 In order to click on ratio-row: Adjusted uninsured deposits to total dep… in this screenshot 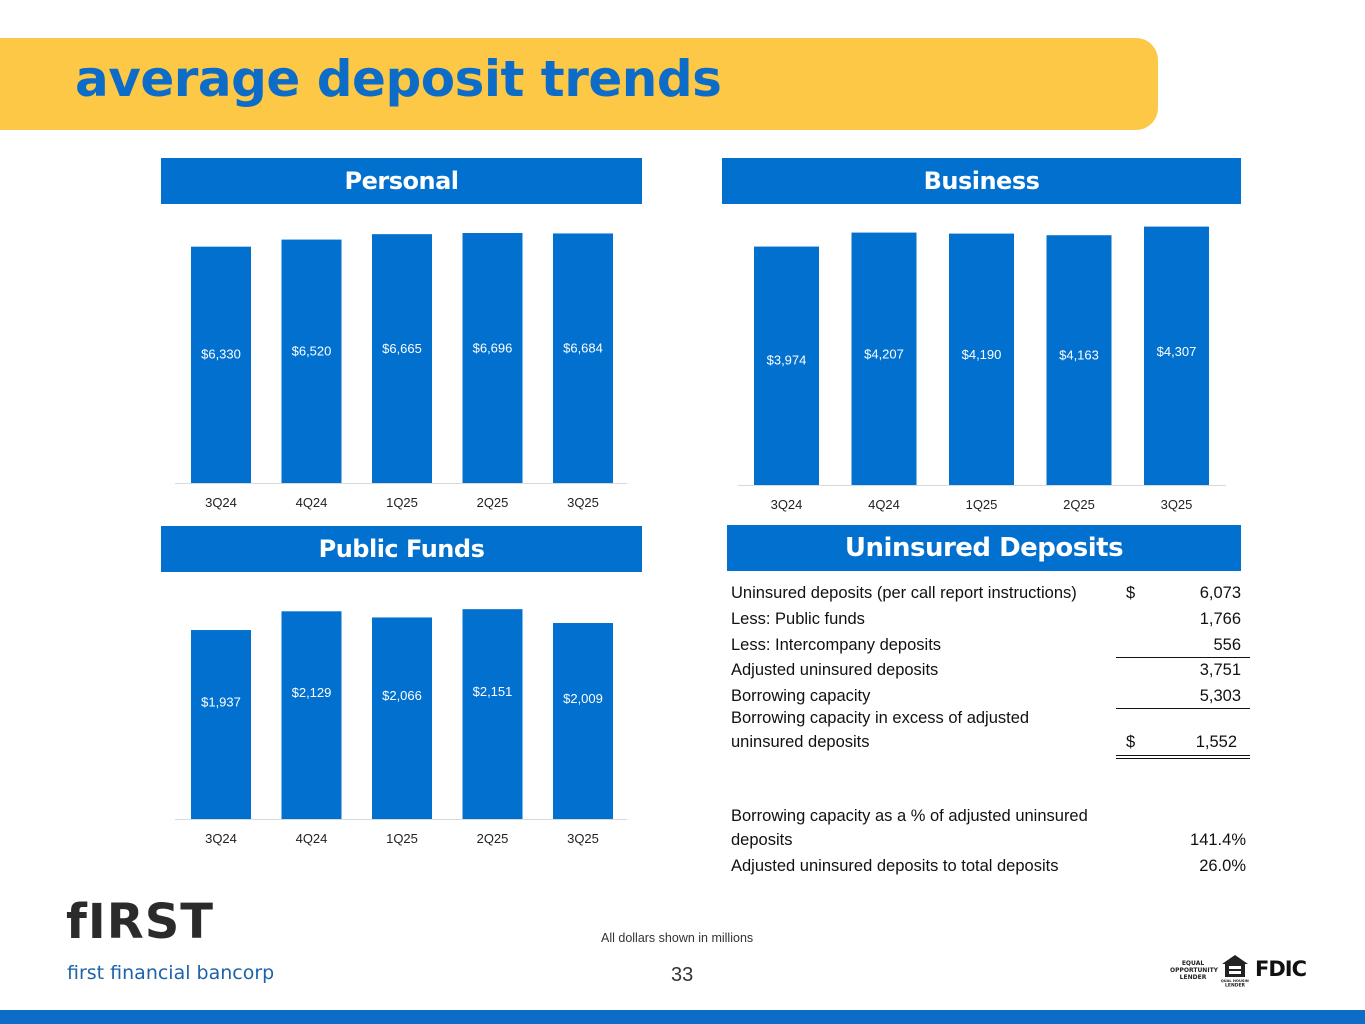, I will do `click(991, 868)`.